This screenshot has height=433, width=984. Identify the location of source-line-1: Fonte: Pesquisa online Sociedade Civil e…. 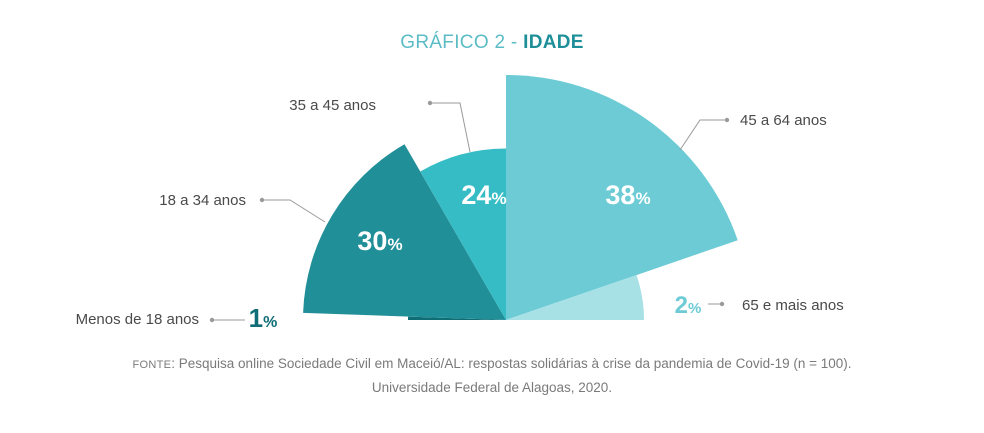
(492, 363).